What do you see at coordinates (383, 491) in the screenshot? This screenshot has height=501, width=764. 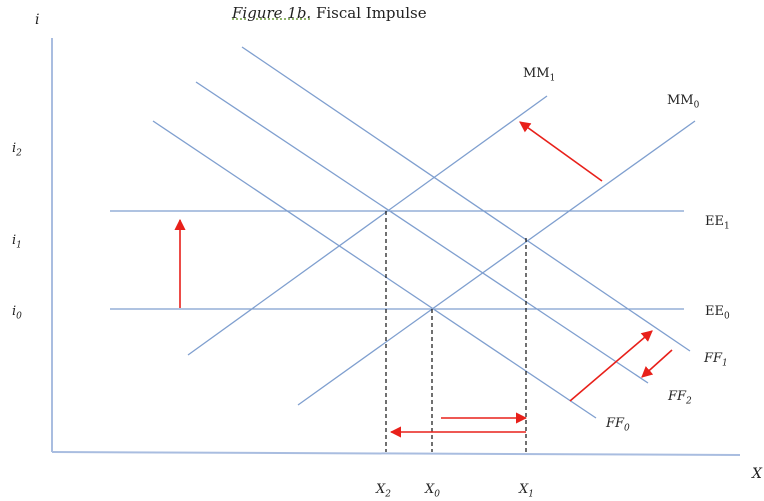 I see `x-tick-x2: X2` at bounding box center [383, 491].